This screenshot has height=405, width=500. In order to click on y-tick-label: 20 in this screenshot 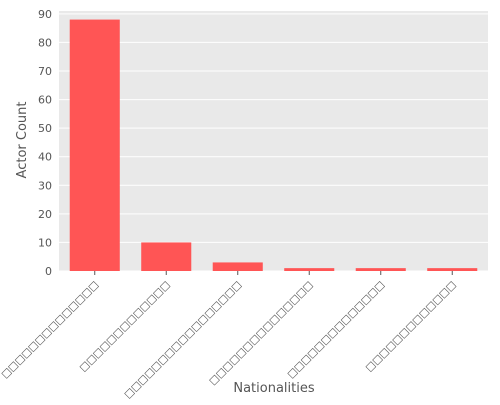, I will do `click(45, 214)`.